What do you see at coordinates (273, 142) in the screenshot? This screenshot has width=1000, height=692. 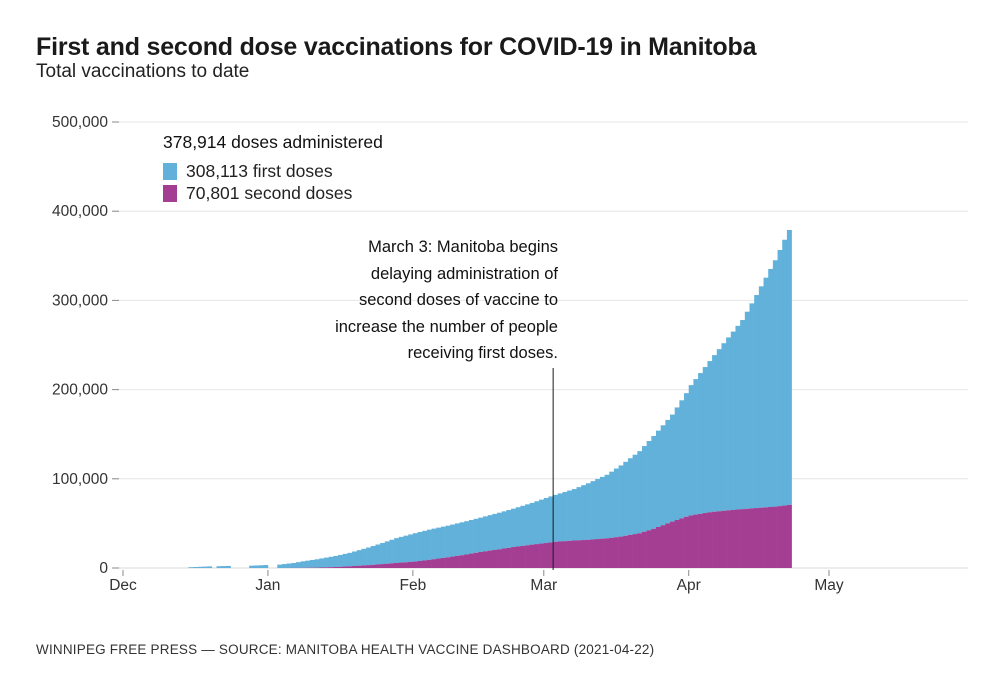 I see `legend-heading: 378,914 doses administered` at bounding box center [273, 142].